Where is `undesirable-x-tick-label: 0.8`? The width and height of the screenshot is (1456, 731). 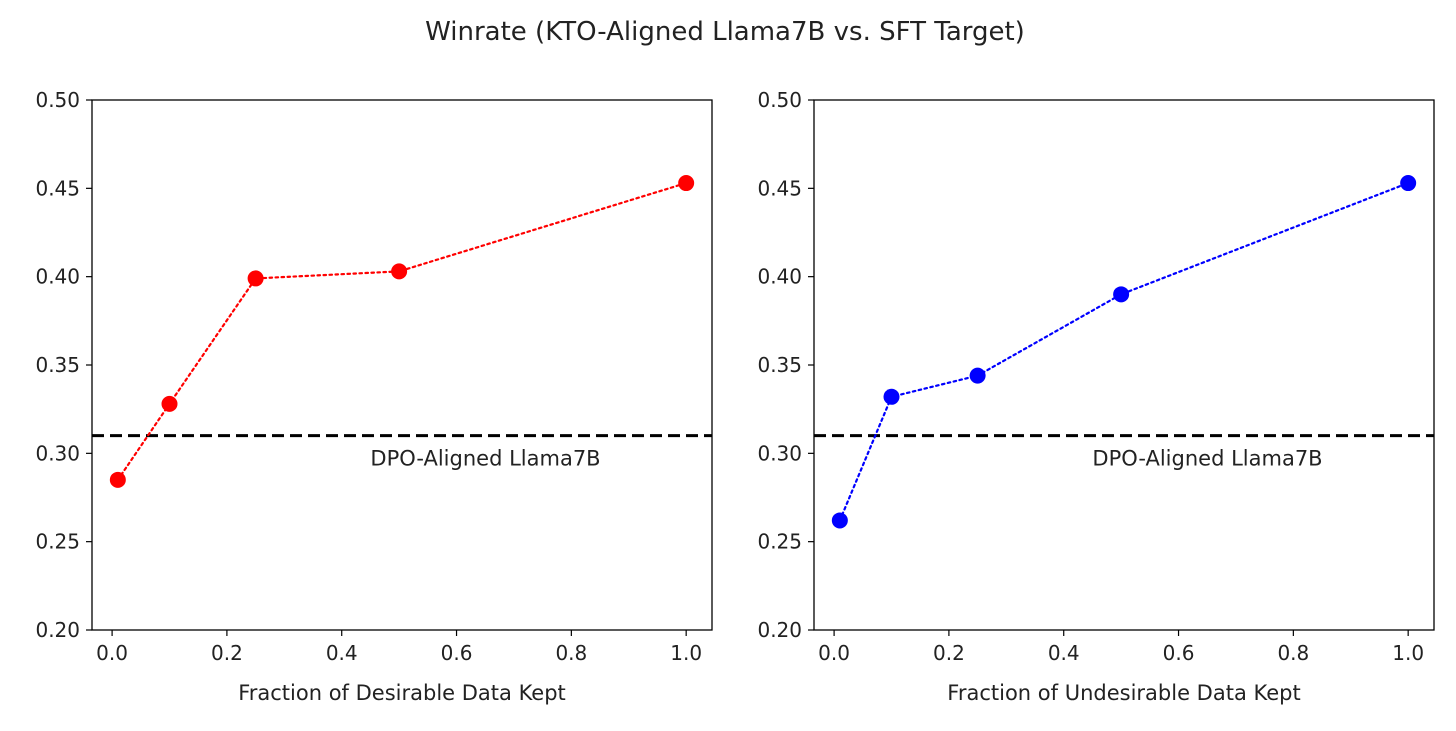 undesirable-x-tick-label: 0.8 is located at coordinates (1293, 653).